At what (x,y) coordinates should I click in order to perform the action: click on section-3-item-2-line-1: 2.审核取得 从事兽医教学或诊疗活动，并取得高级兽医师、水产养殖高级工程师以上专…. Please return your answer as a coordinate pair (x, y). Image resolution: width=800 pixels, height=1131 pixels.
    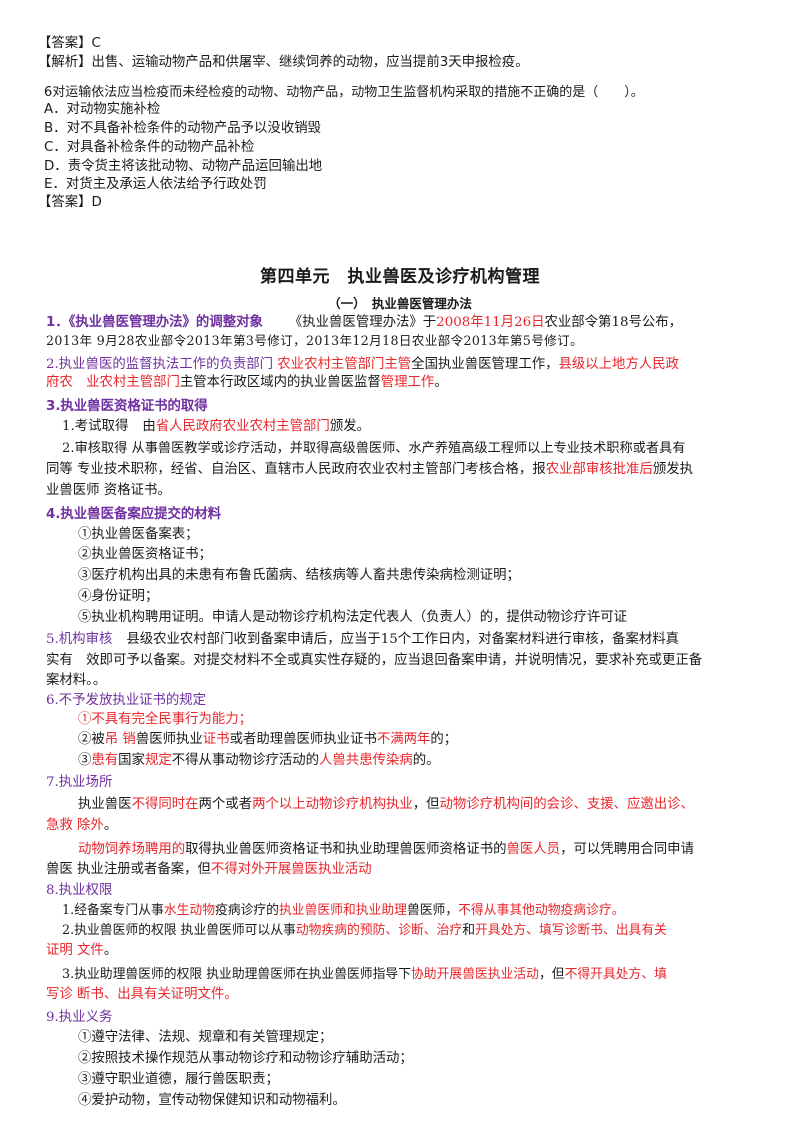
    Looking at the image, I should click on (374, 448).